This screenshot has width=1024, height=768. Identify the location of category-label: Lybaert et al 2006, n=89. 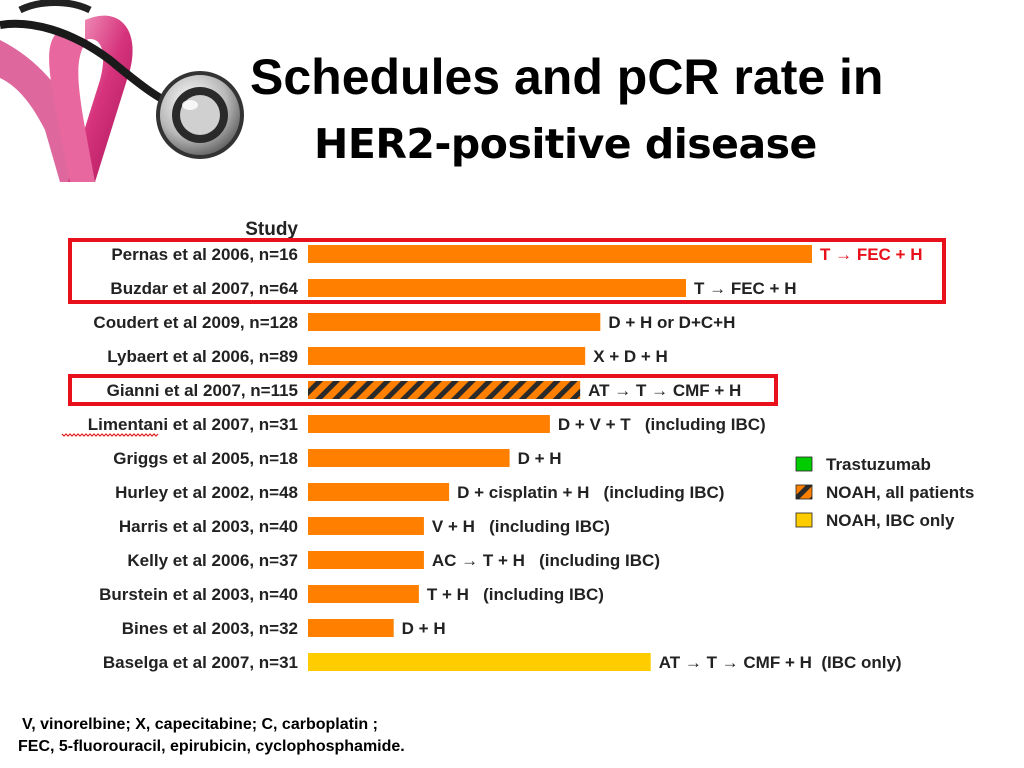
(202, 356).